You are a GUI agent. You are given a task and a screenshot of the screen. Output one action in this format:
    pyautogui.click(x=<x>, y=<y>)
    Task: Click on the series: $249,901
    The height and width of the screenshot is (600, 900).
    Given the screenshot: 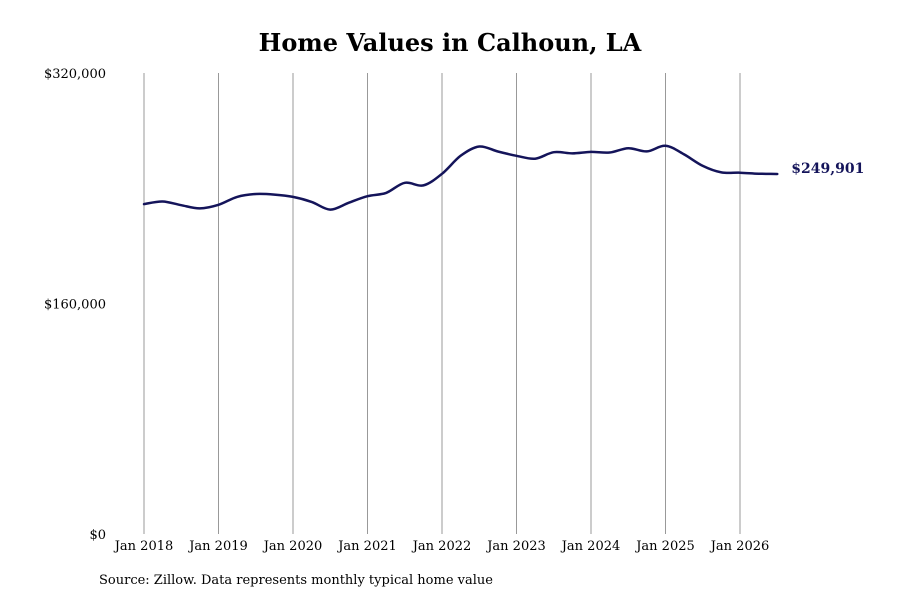 What is the action you would take?
    pyautogui.click(x=503, y=177)
    